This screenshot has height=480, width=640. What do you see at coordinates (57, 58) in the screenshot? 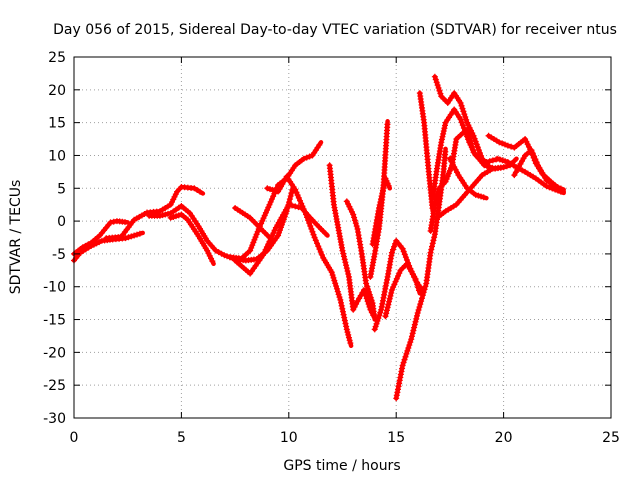
I see `y-tick-label: 25` at bounding box center [57, 58].